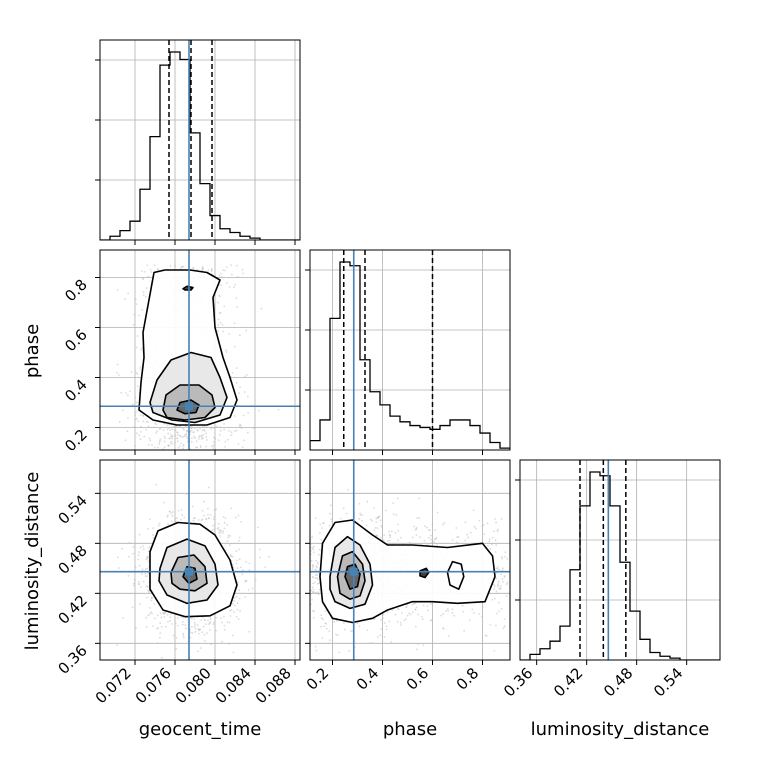 Image resolution: width=760 pixels, height=760 pixels. Describe the element at coordinates (620, 729) in the screenshot. I see `x-axis-label-luminosity-distance: luminosity_distance` at that location.